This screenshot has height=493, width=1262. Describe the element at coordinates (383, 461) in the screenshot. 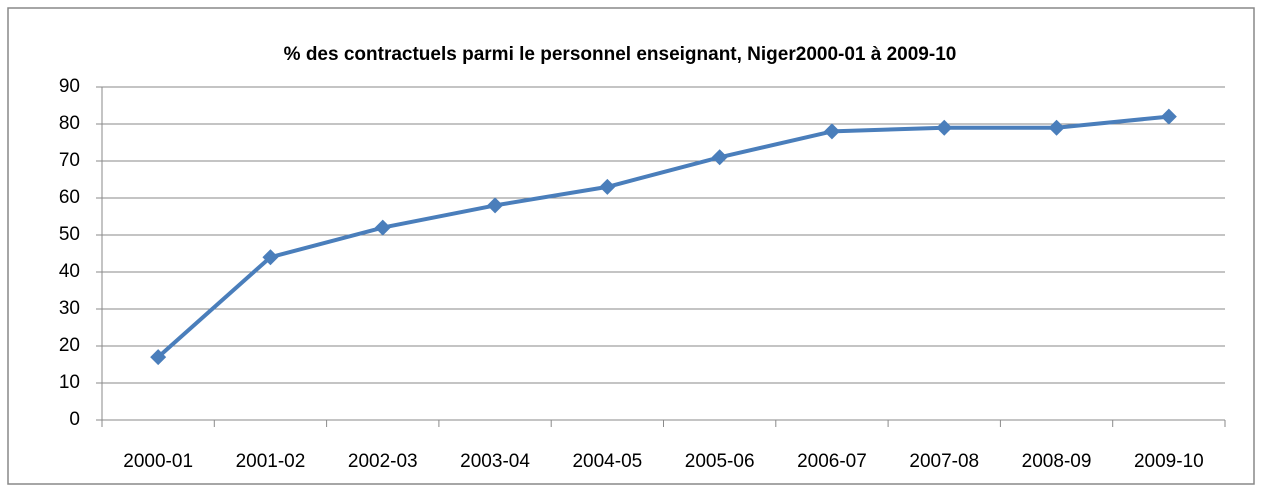

I see `x-tick-label: 2002-03` at that location.